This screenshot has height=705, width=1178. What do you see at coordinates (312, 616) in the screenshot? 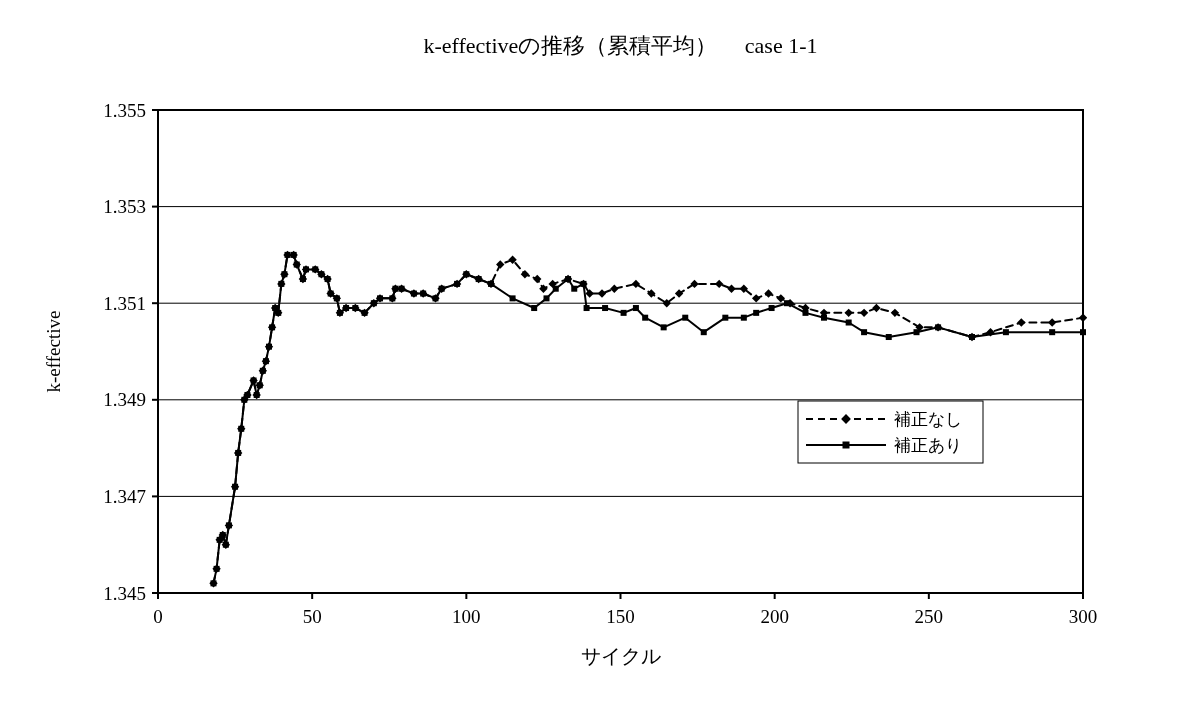
I see `x-tick-label: 50` at bounding box center [312, 616].